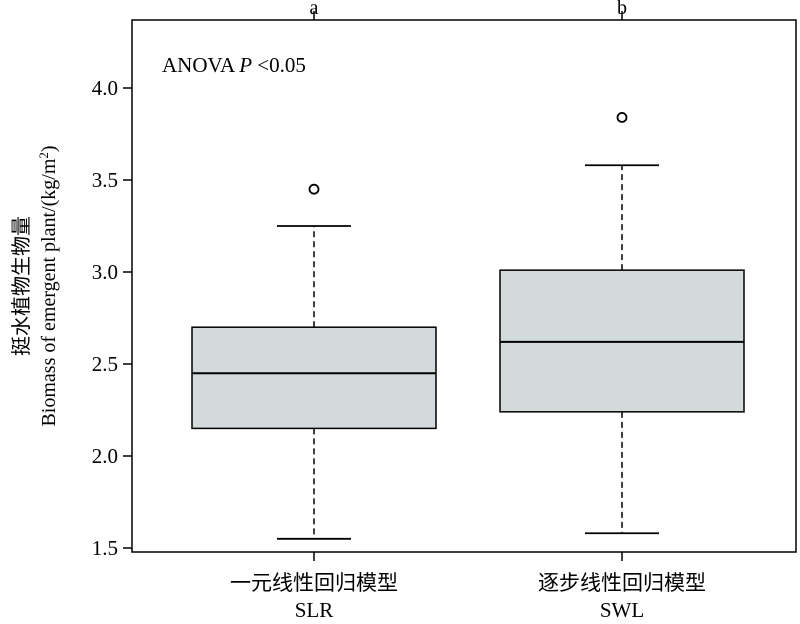 This screenshot has height=624, width=800. What do you see at coordinates (48, 285) in the screenshot?
I see `y-axis-title-english: Biomass of emergent plant/(kg/m2)` at bounding box center [48, 285].